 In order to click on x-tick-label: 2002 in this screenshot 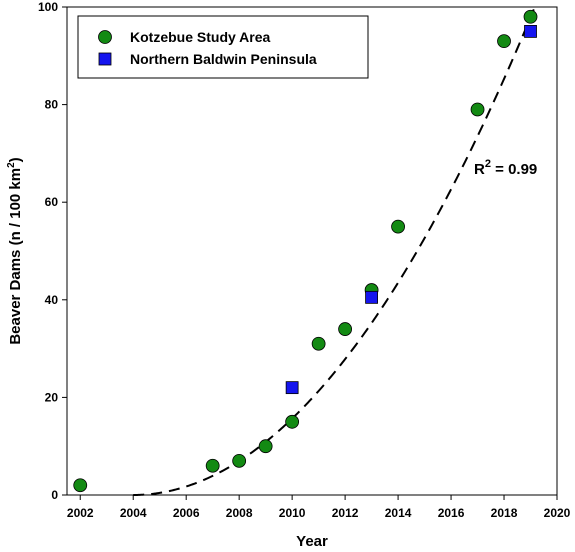, I will do `click(80, 513)`.